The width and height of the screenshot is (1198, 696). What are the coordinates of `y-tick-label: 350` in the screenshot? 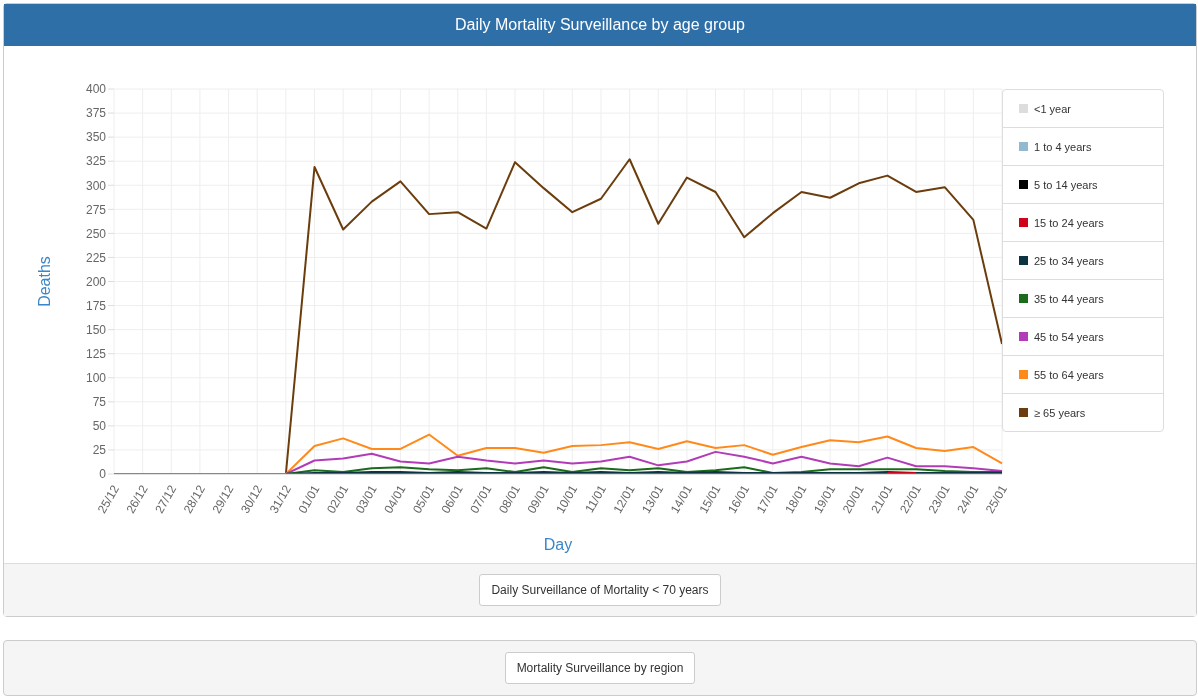 It's located at (96, 137).